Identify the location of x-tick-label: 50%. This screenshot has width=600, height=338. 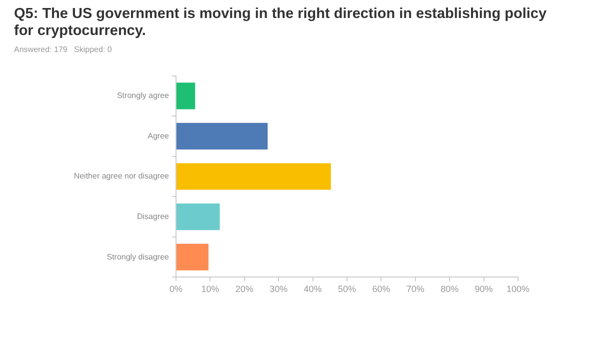
(347, 289).